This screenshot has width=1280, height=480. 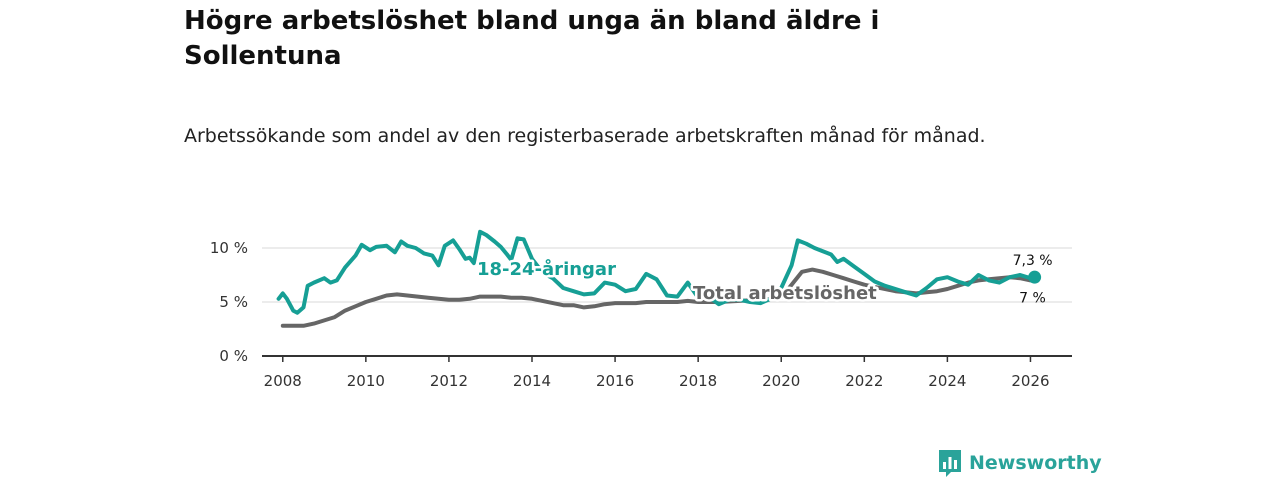 I want to click on series-end-point-youth, so click(x=1035, y=277).